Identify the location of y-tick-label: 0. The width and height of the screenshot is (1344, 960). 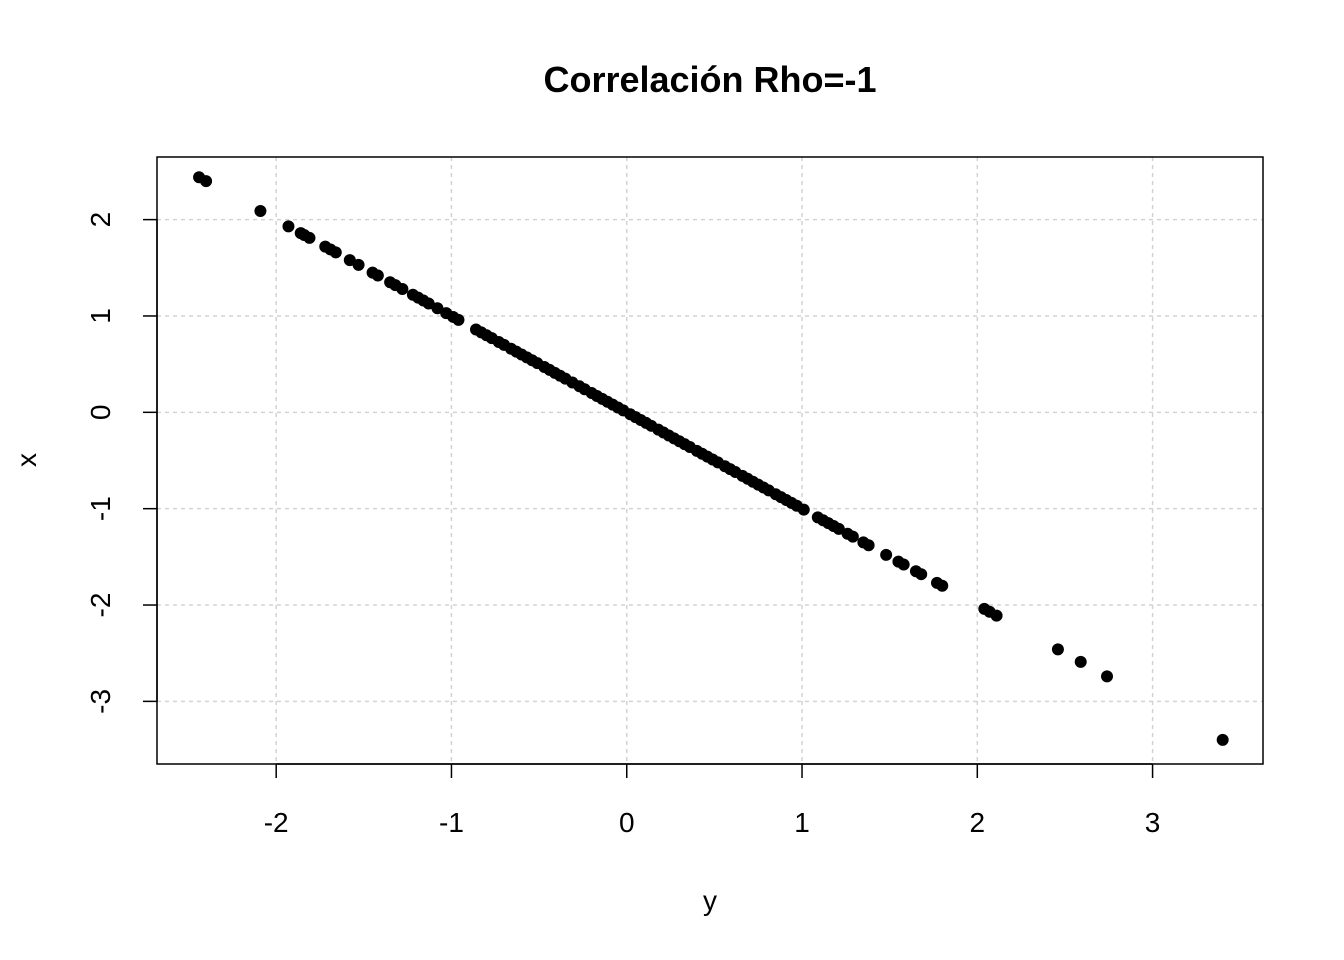
(100, 413).